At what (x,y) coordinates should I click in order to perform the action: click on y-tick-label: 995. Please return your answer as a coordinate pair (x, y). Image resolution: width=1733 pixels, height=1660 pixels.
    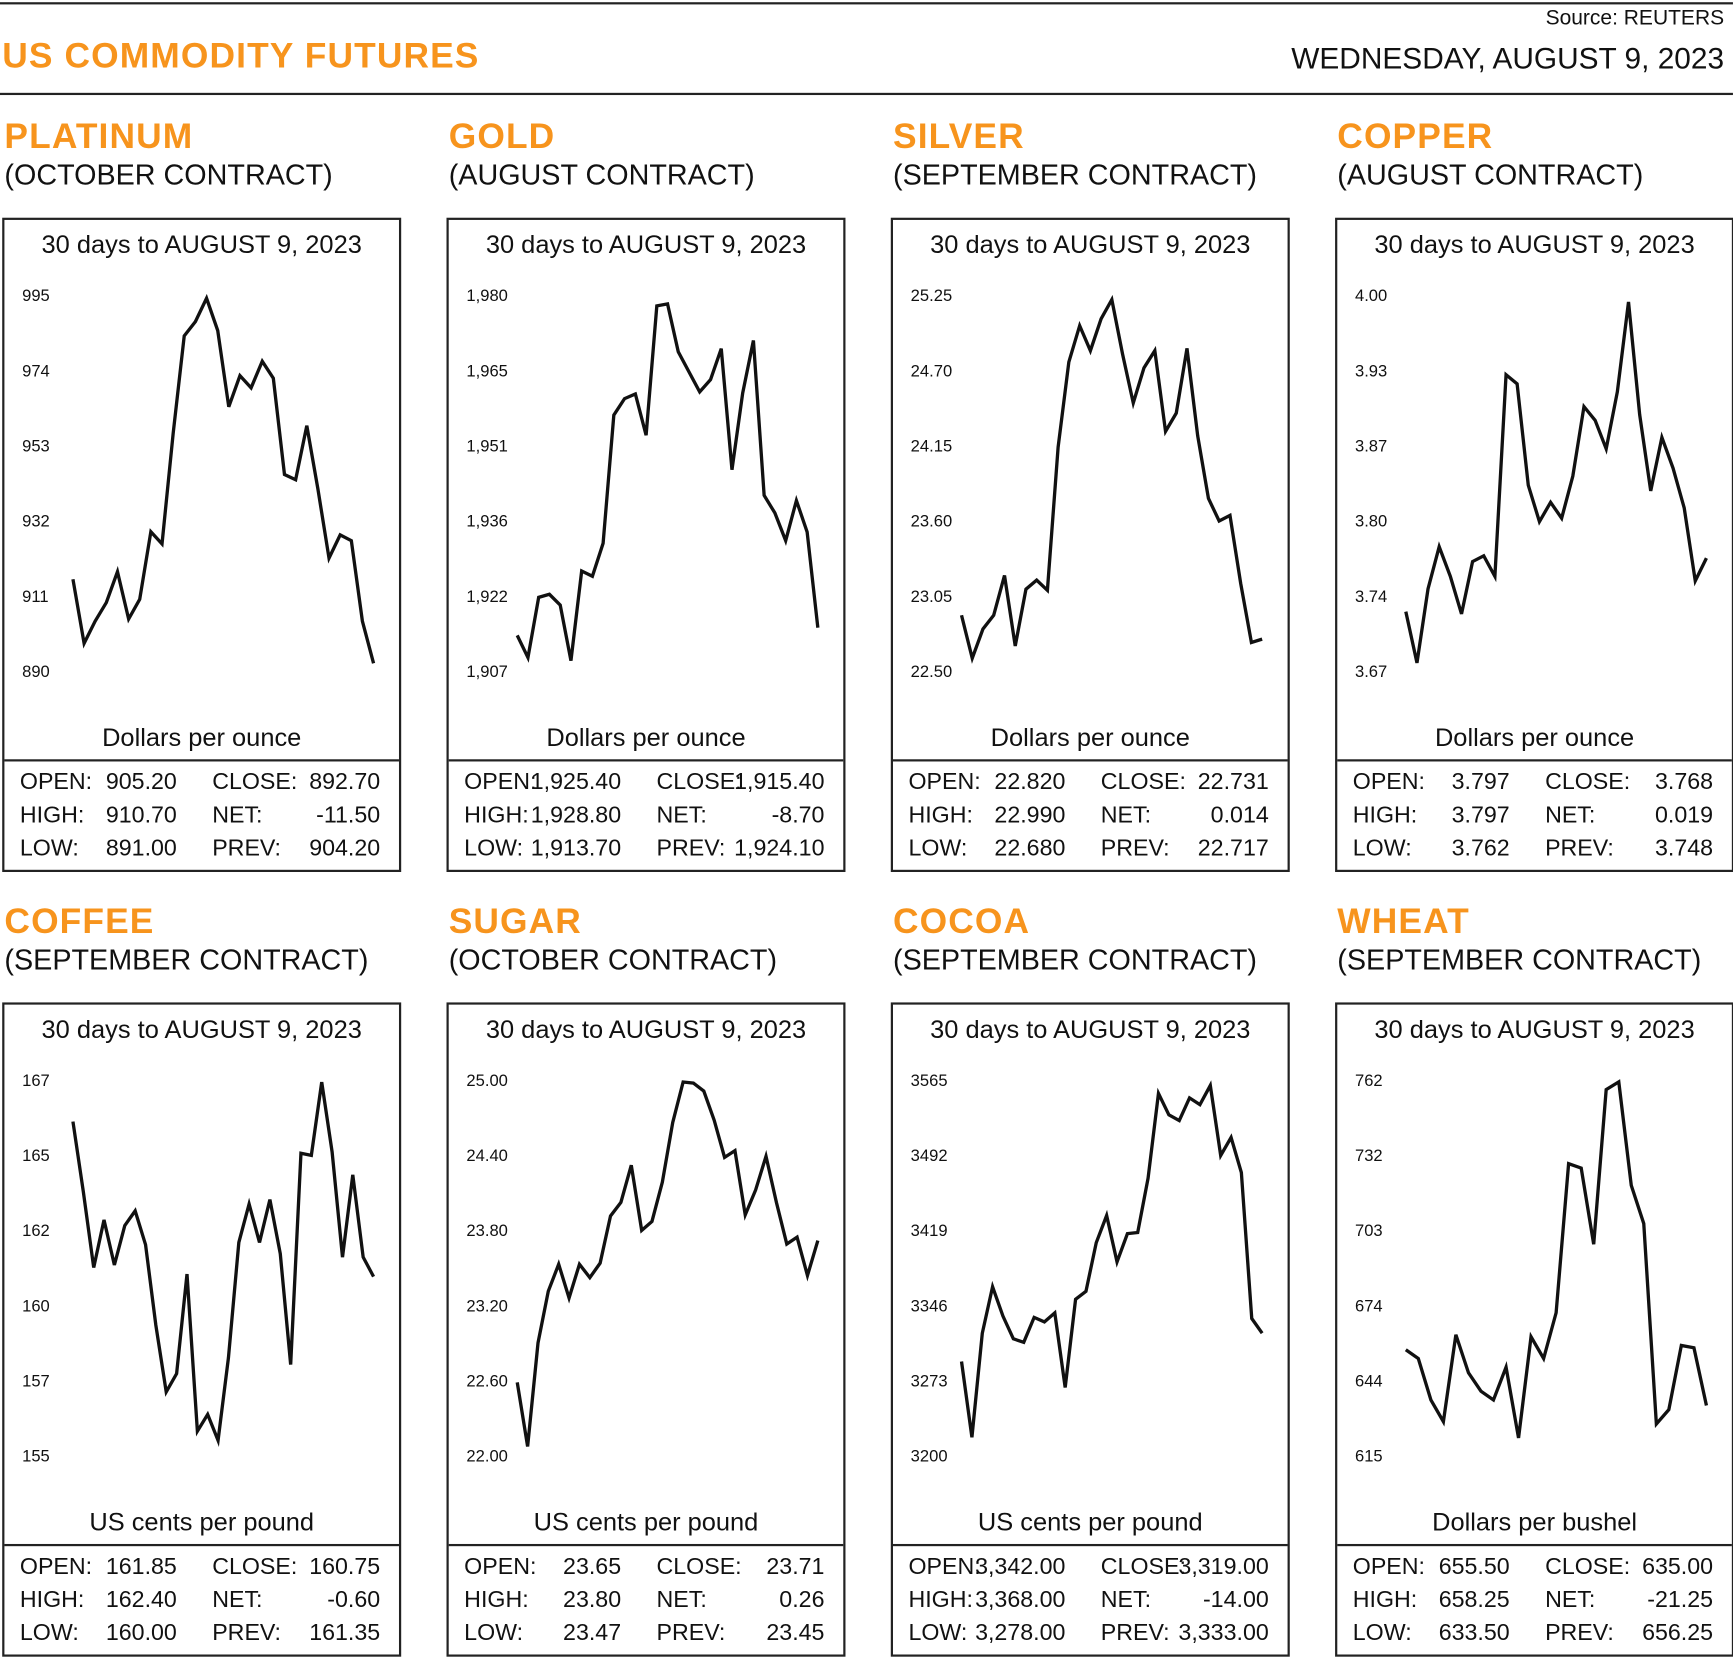
    Looking at the image, I should click on (36, 296).